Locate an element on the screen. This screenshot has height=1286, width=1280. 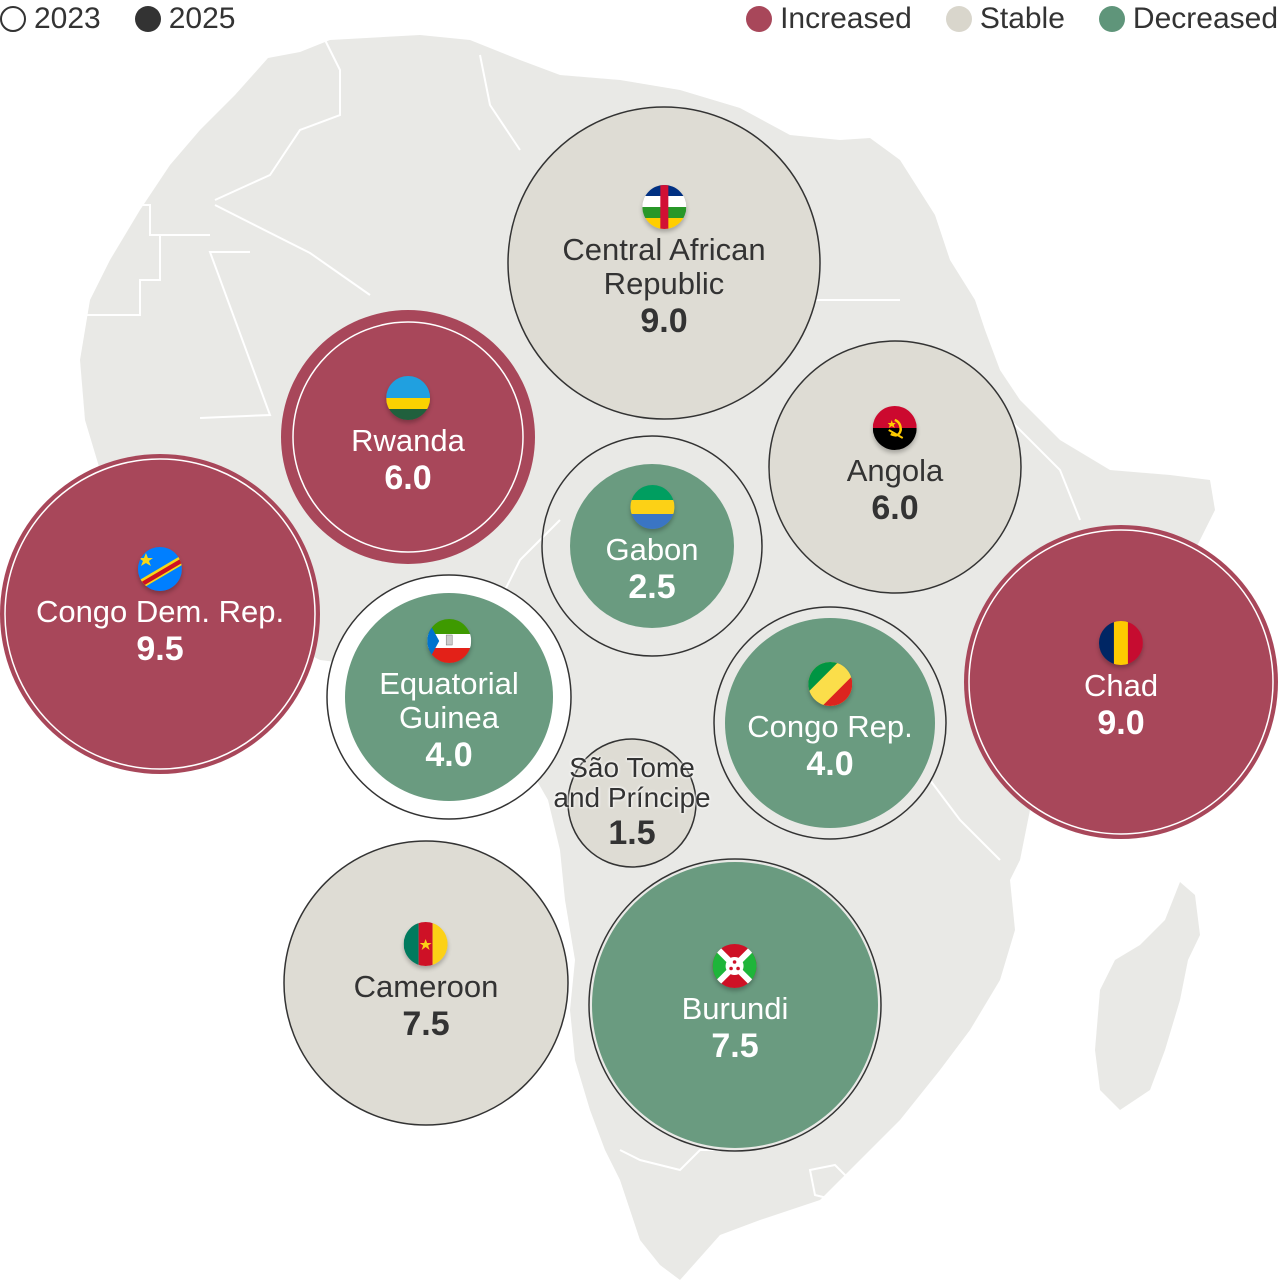
legend-item-decreased: Decreased is located at coordinates (1188, 19).